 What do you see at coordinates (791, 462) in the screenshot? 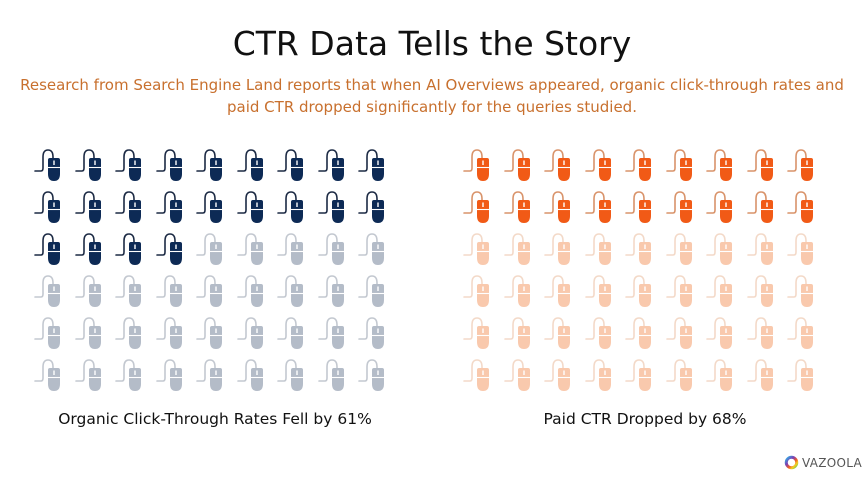
I see `vazoola-ring-icon` at bounding box center [791, 462].